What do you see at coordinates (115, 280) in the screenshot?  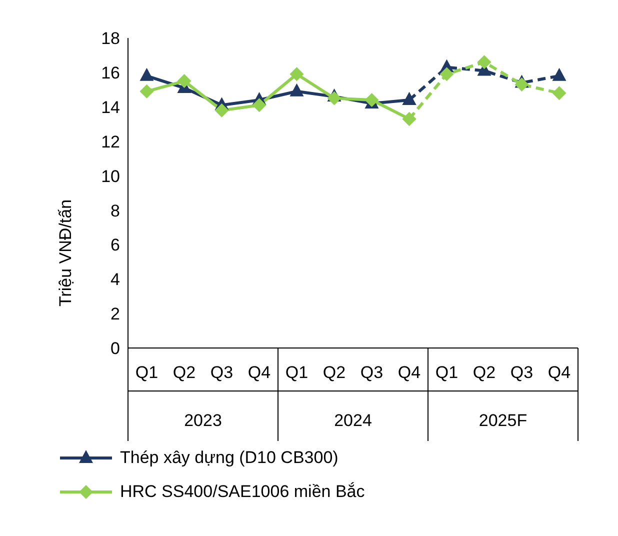 I see `y-tick-label: 4` at bounding box center [115, 280].